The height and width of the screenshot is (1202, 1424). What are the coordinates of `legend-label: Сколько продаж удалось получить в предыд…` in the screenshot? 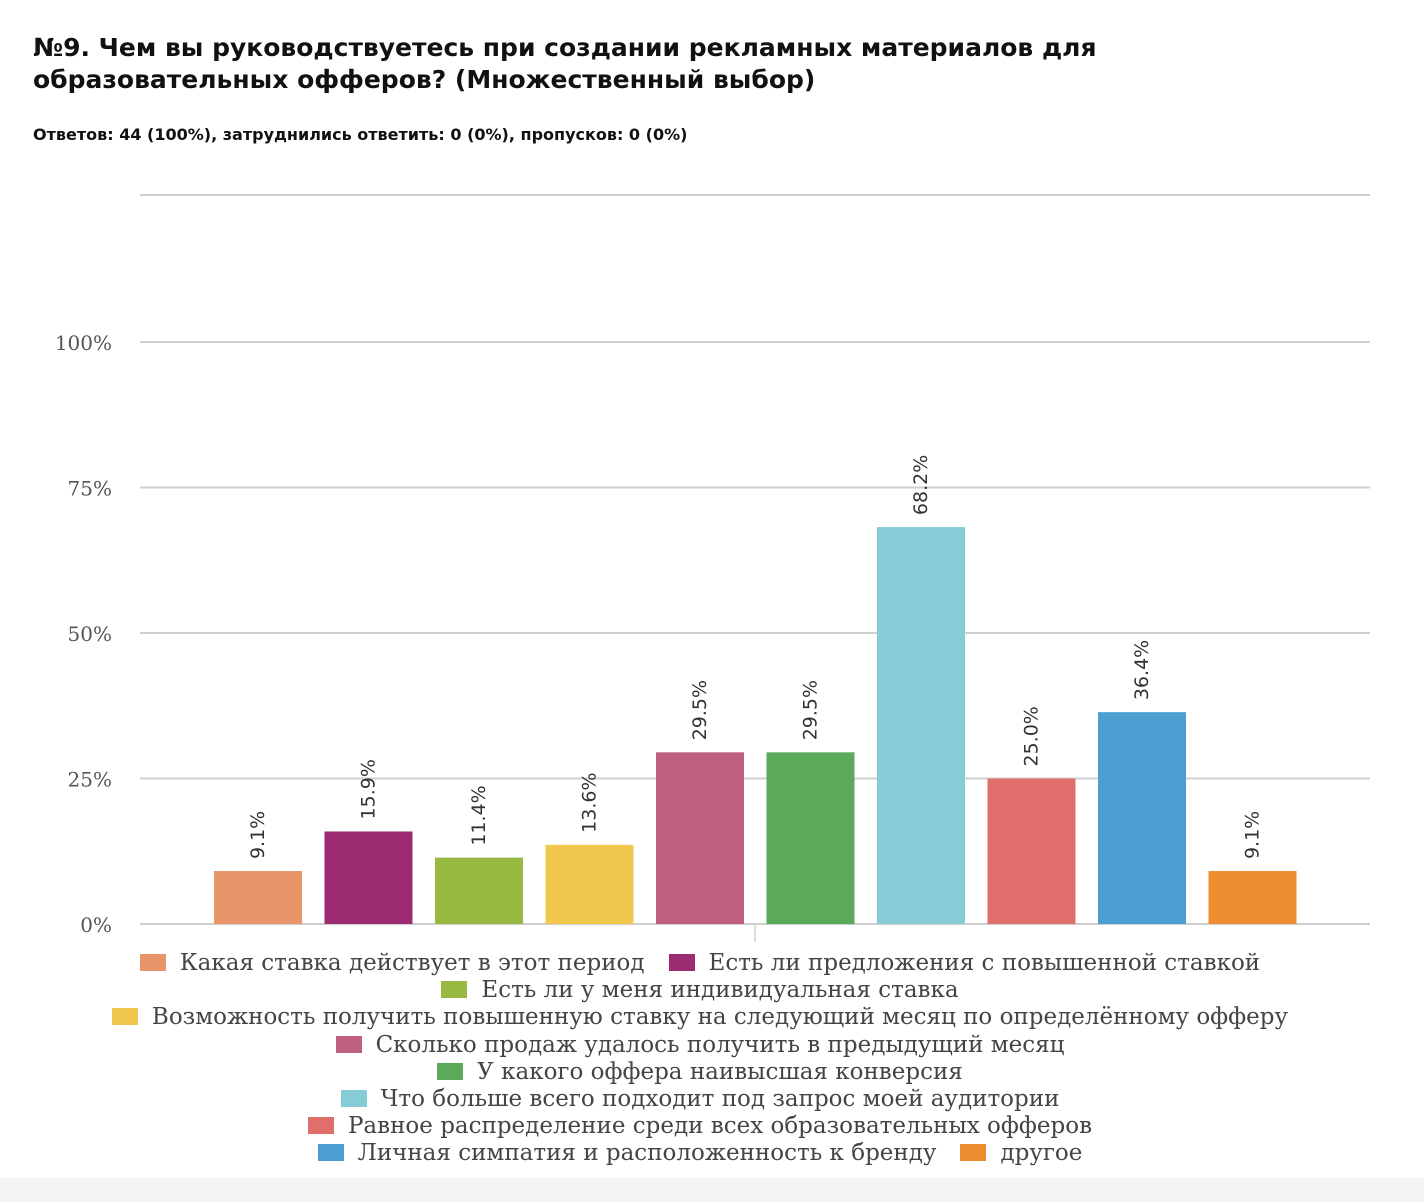 It's located at (720, 1044).